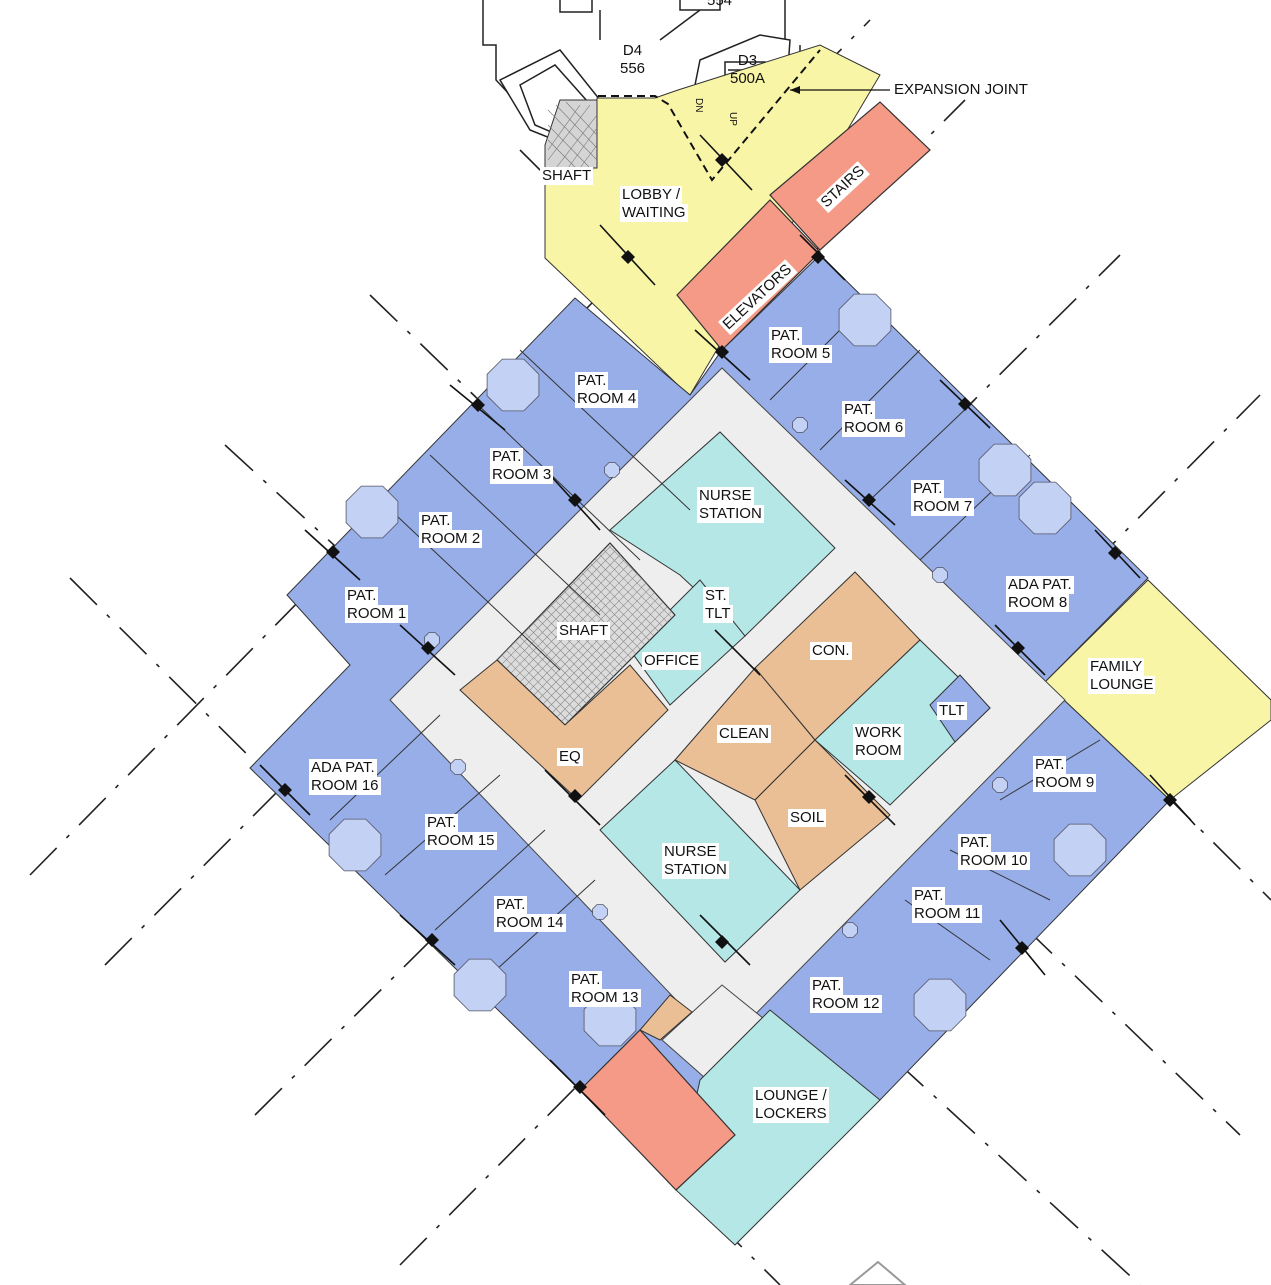 The image size is (1271, 1285). What do you see at coordinates (952, 711) in the screenshot?
I see `tlt-label: TLT` at bounding box center [952, 711].